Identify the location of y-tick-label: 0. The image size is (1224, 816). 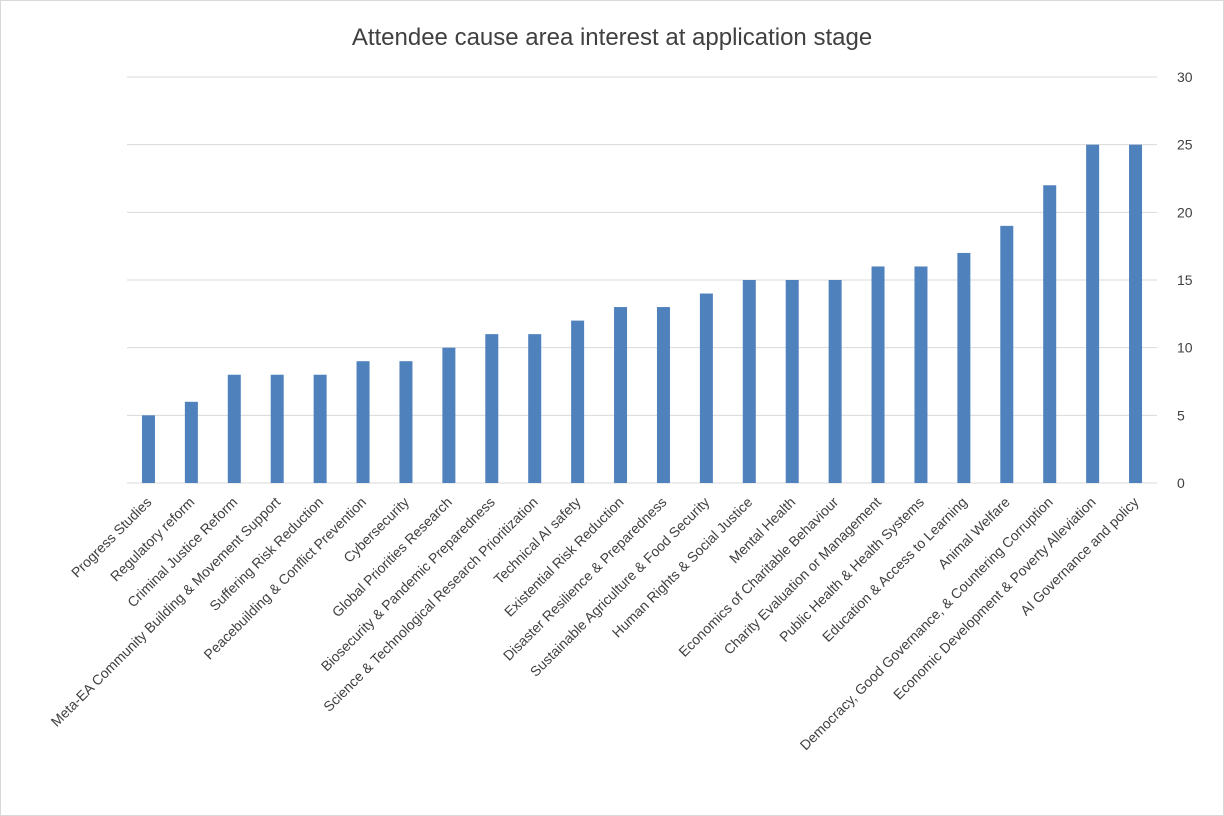
(1181, 483).